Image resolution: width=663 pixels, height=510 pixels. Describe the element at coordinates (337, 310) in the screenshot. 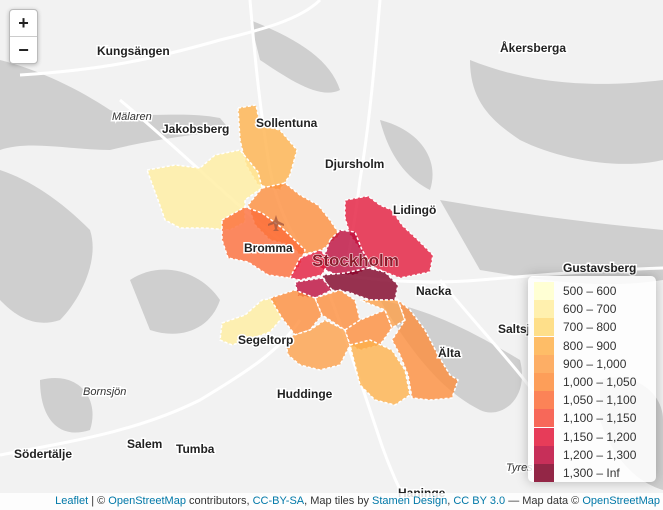

I see `region-hagersten` at that location.